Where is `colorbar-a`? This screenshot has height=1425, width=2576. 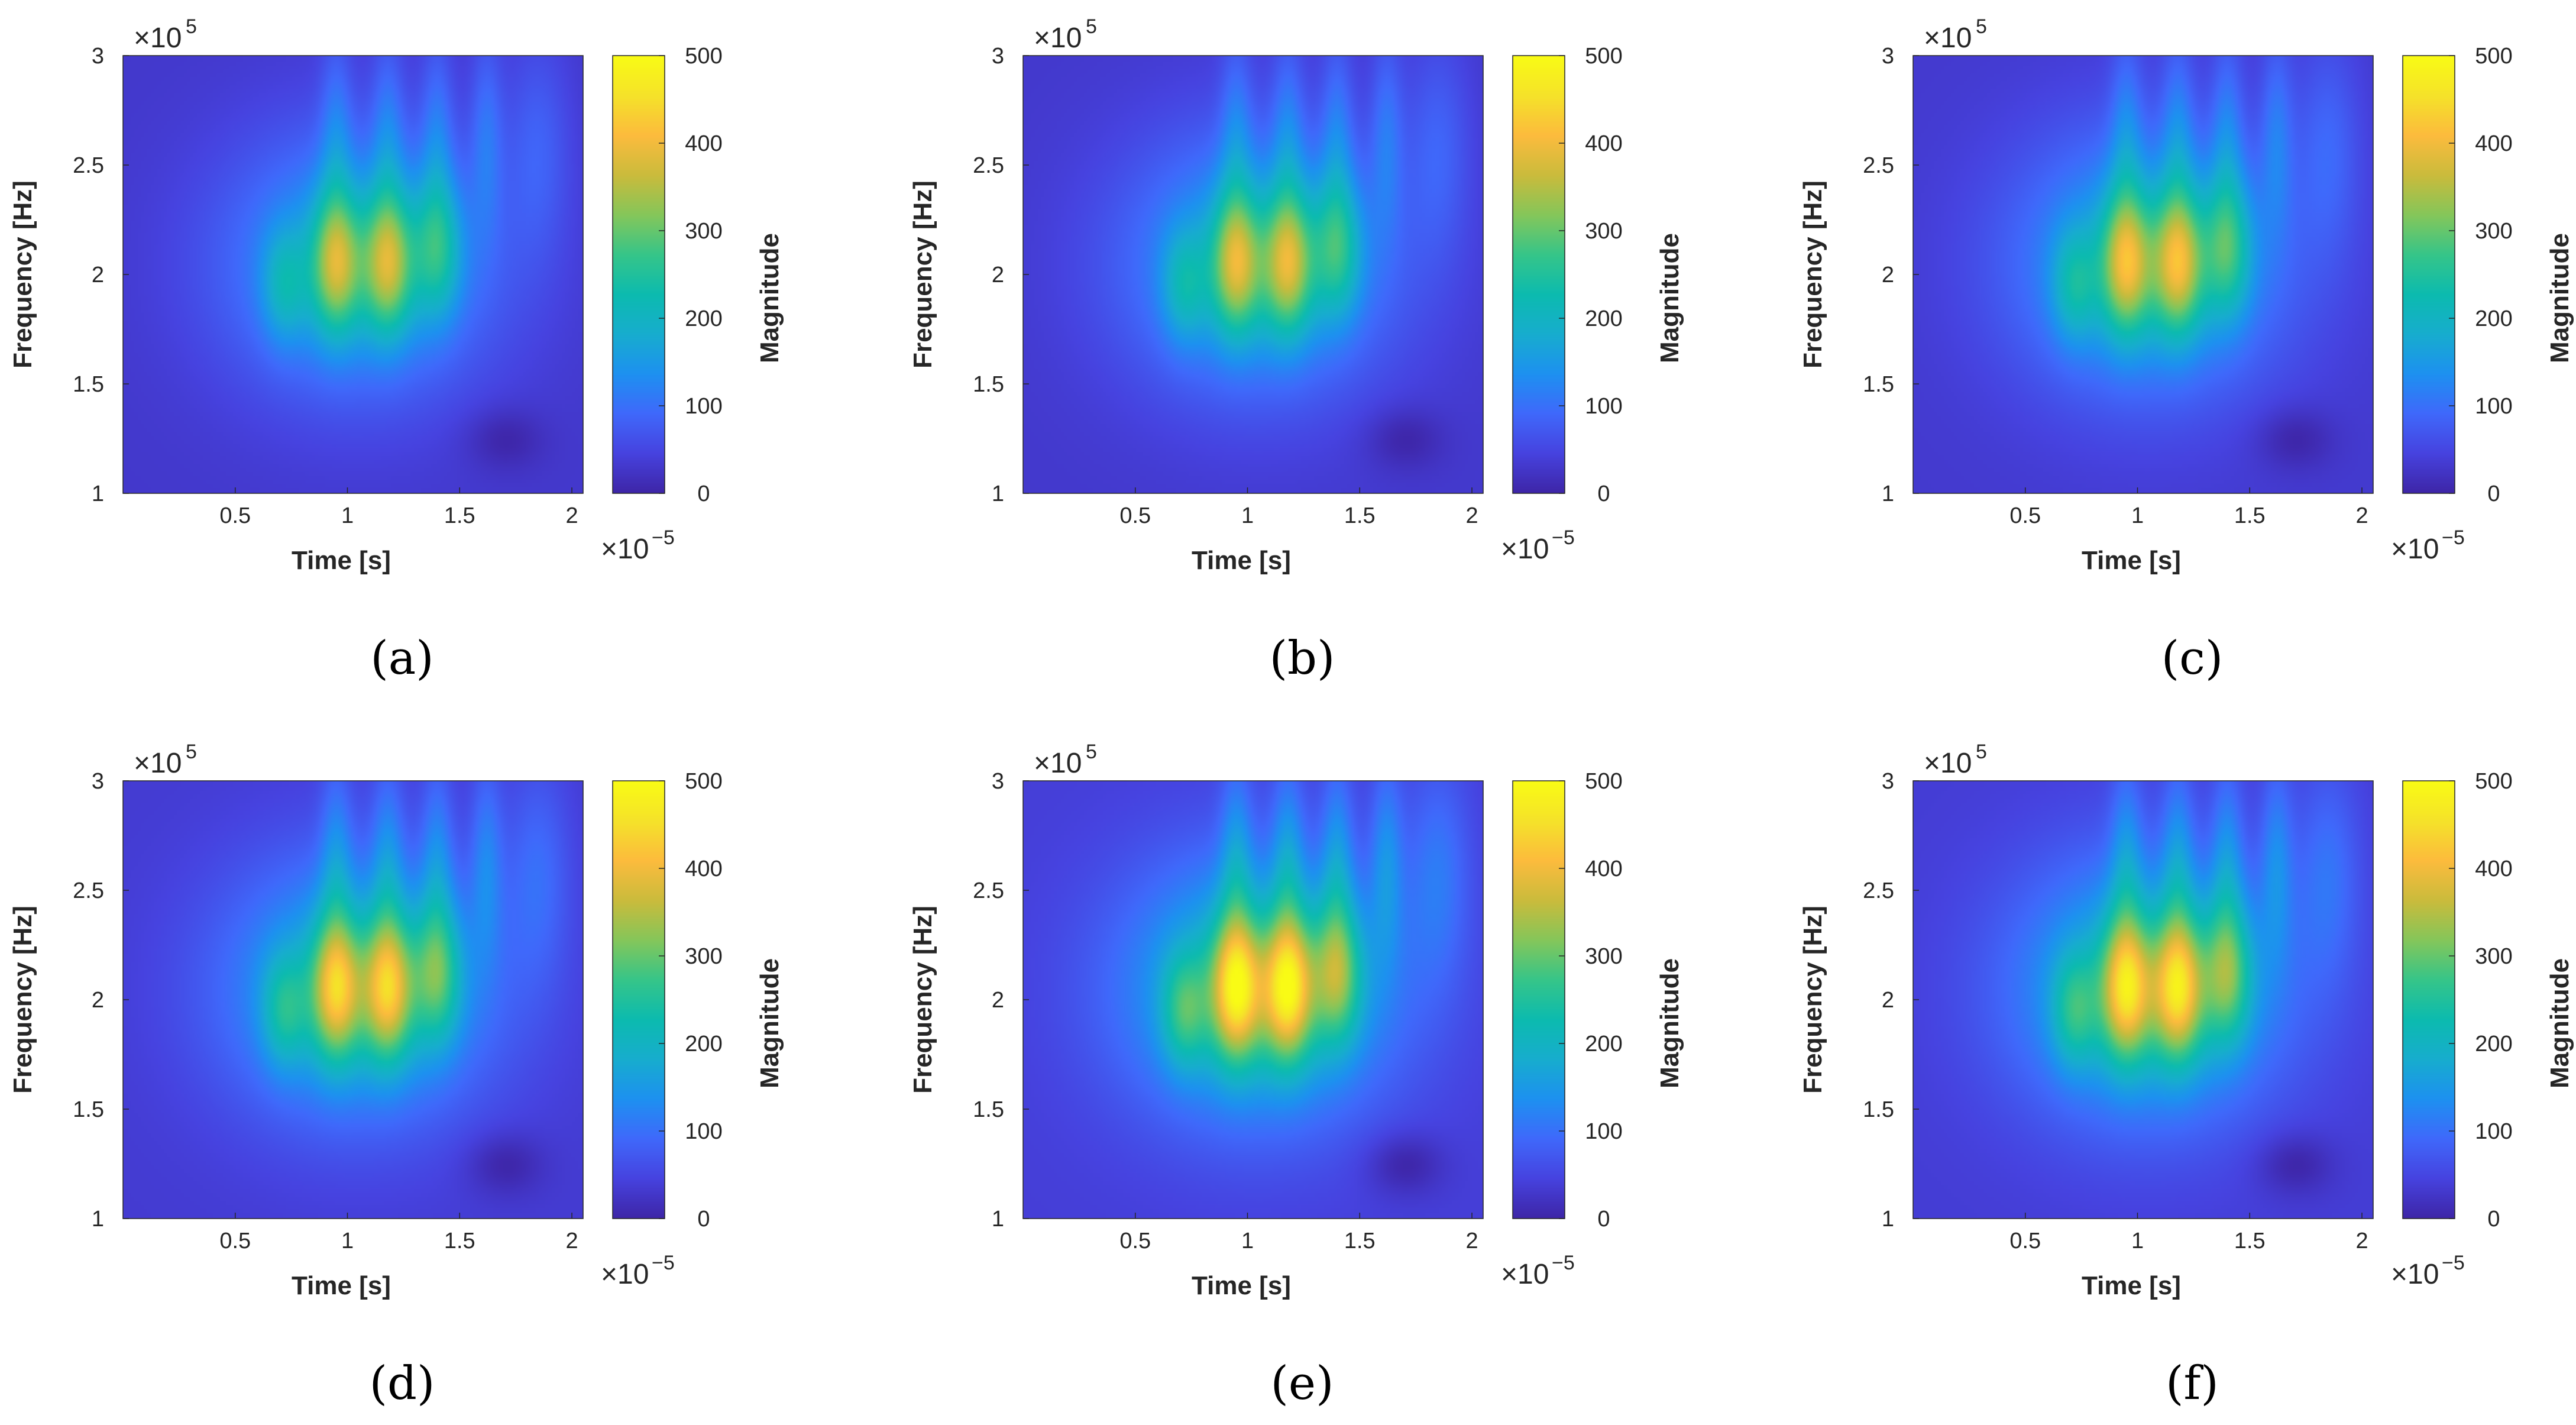
colorbar-a is located at coordinates (639, 274).